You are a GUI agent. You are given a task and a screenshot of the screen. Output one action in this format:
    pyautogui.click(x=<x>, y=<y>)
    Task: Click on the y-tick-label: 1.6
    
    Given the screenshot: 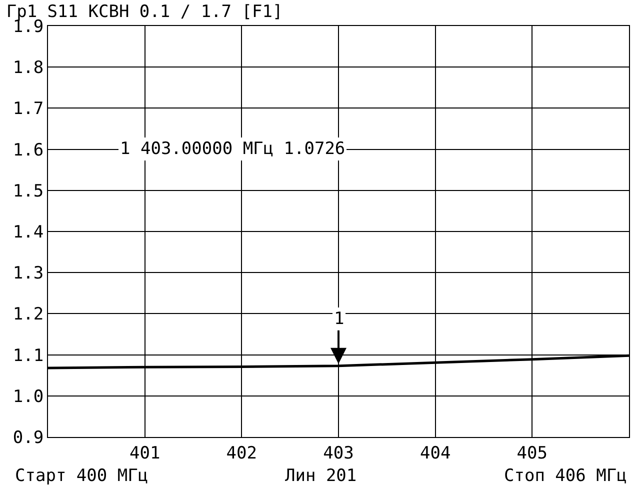 What is the action you would take?
    pyautogui.click(x=28, y=150)
    